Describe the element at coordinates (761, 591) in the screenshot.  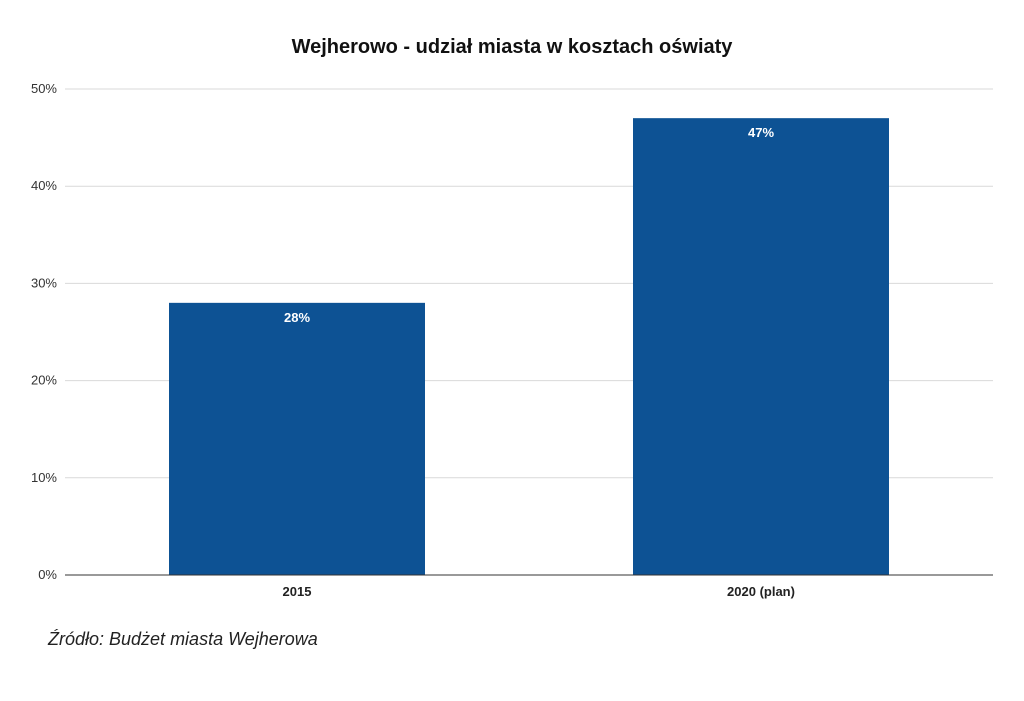
I see `x-tick-label: 2020 (plan)` at that location.